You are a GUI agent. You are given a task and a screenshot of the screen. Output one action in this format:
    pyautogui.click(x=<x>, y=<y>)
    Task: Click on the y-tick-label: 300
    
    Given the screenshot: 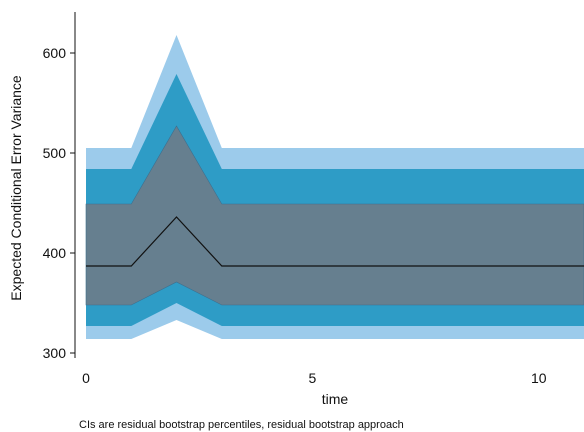 What is the action you would take?
    pyautogui.click(x=55, y=353)
    